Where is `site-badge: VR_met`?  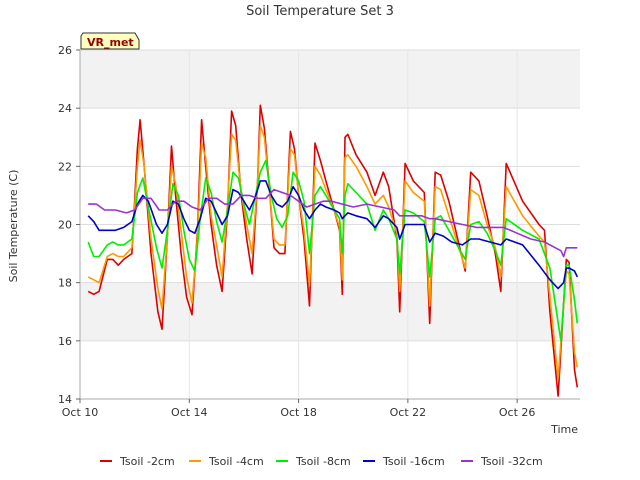 site-badge: VR_met is located at coordinates (110, 41).